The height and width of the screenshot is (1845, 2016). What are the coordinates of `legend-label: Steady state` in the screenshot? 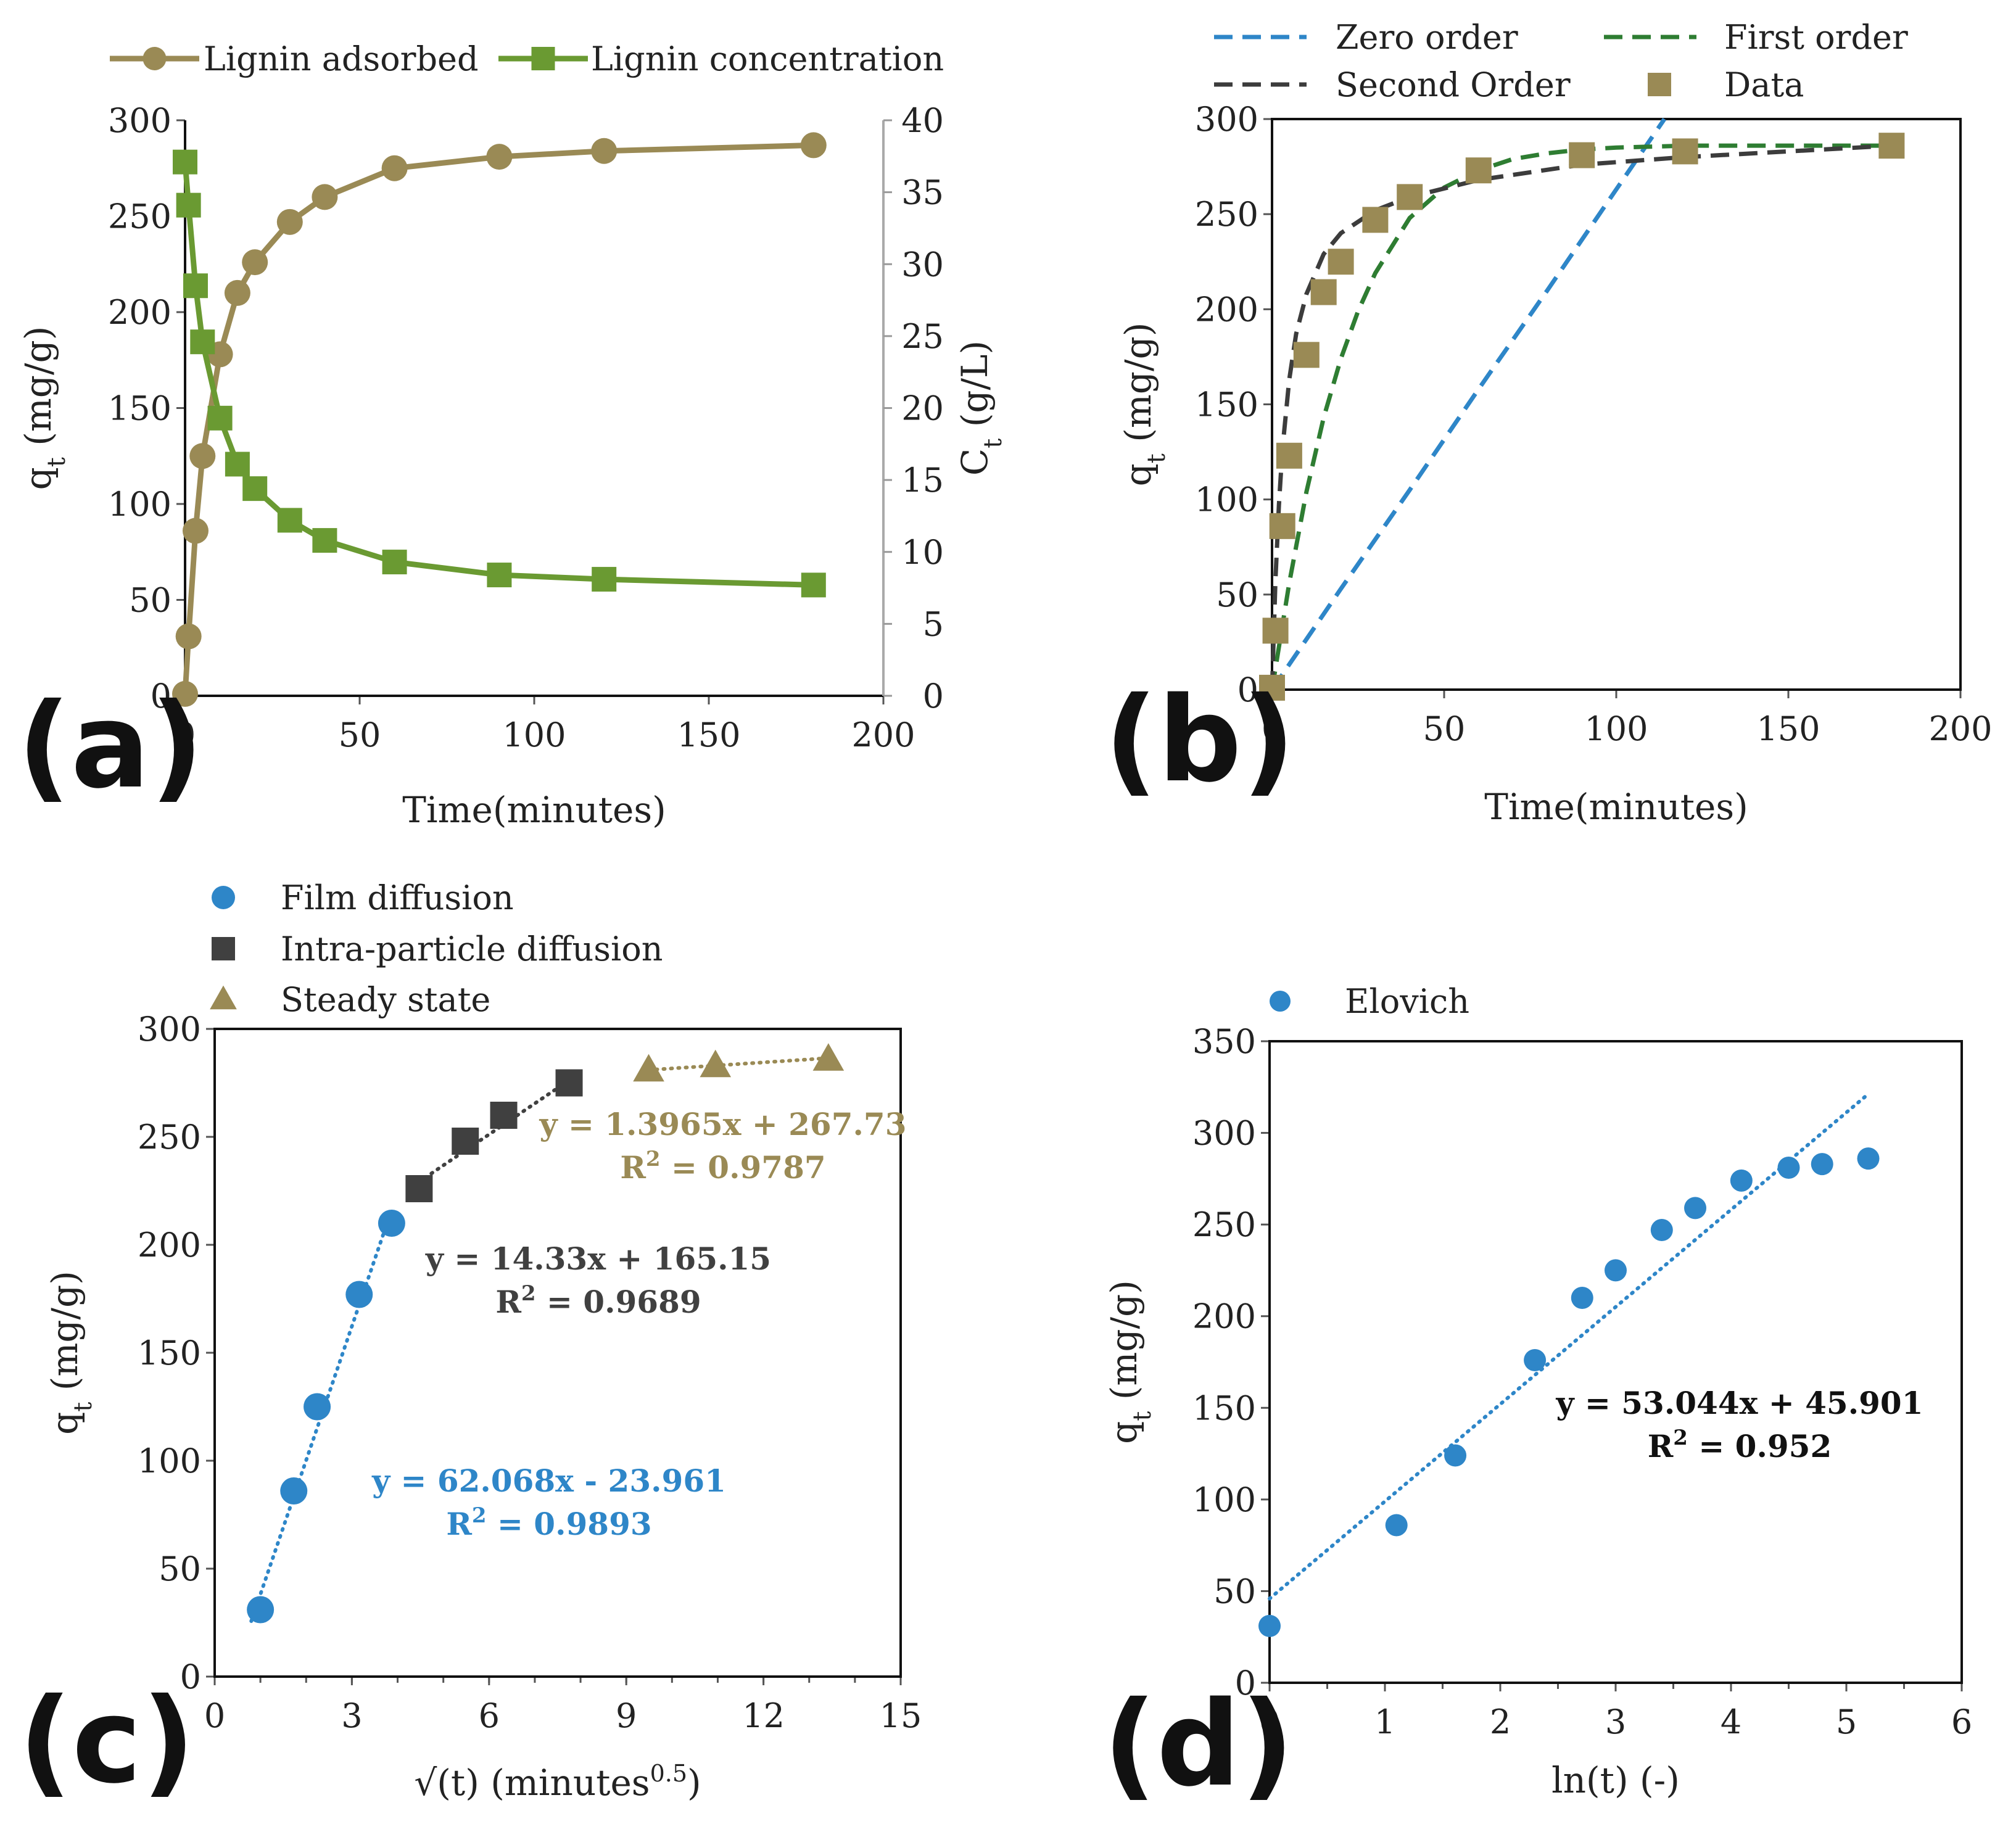 It's located at (385, 999).